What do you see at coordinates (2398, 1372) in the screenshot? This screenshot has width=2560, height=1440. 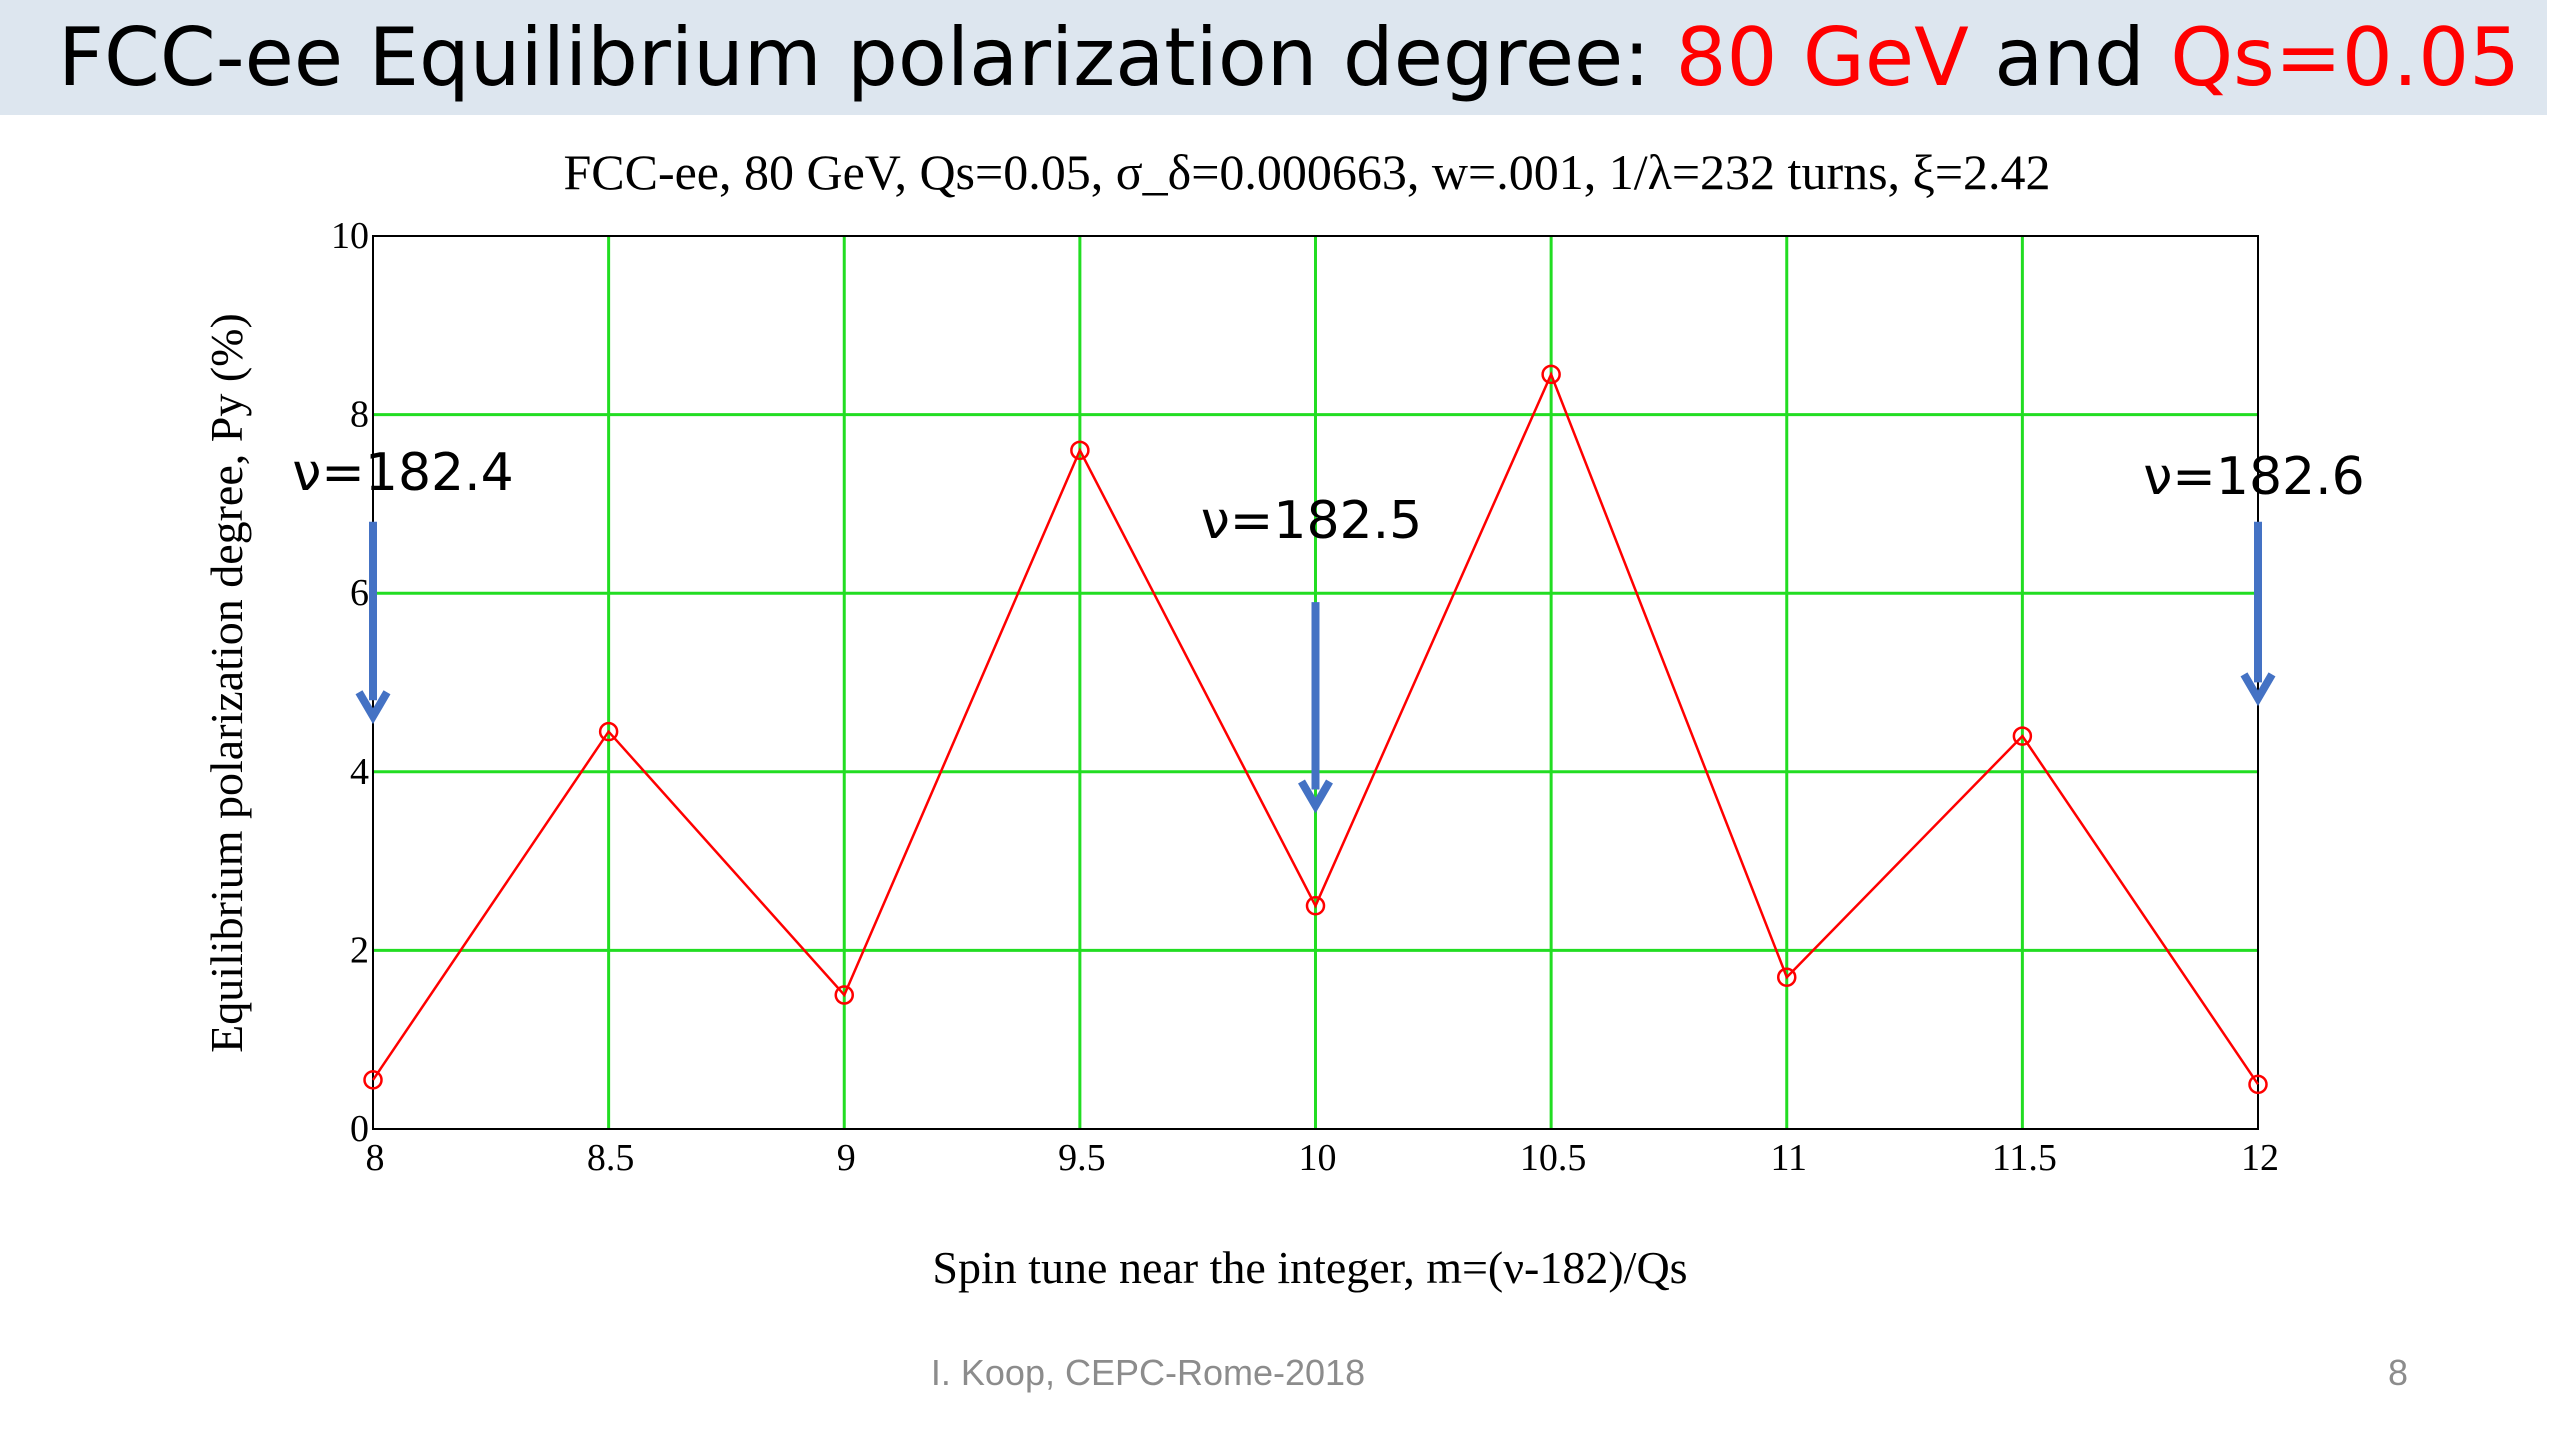 I see `page-number: 8` at bounding box center [2398, 1372].